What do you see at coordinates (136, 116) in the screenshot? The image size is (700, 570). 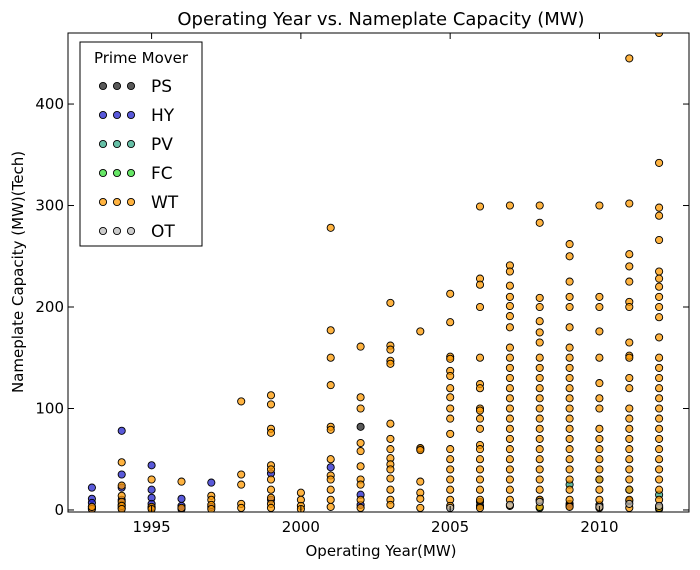 I see `legend-item-hy: HY` at bounding box center [136, 116].